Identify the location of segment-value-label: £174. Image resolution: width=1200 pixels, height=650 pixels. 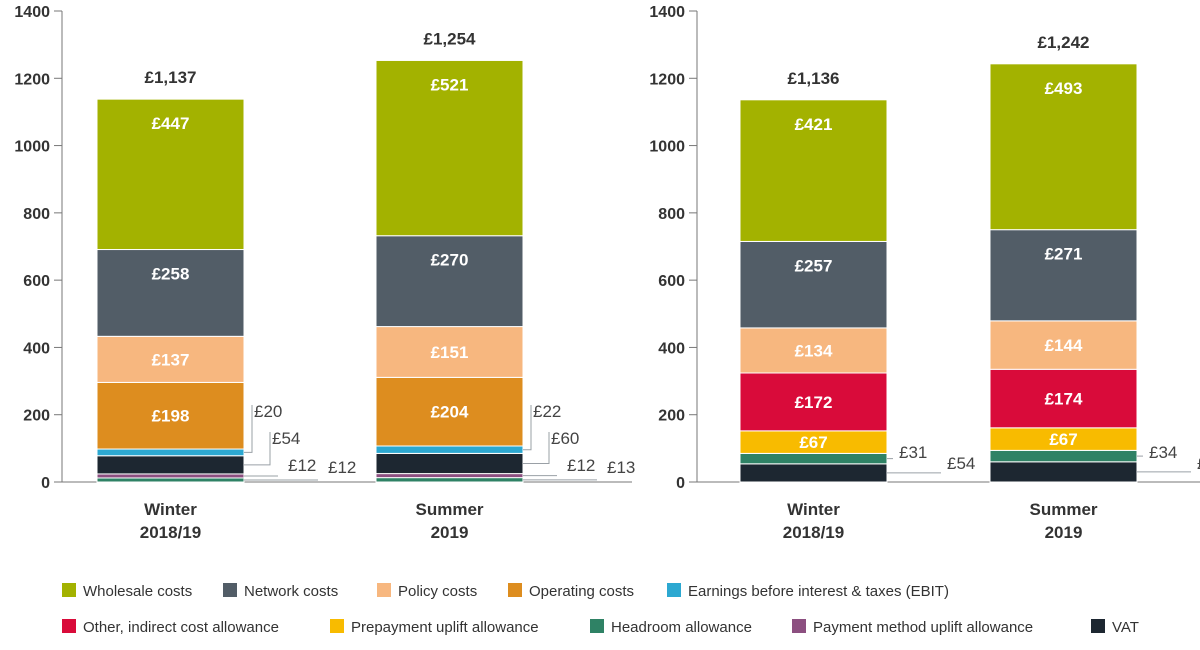
(1064, 399).